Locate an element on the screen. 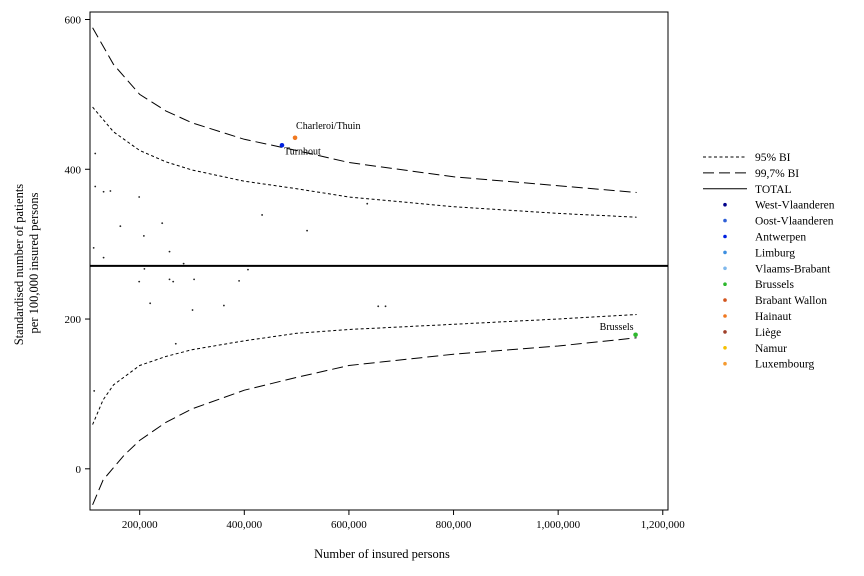 This screenshot has height=576, width=864. legend-label: 95% BI is located at coordinates (773, 158).